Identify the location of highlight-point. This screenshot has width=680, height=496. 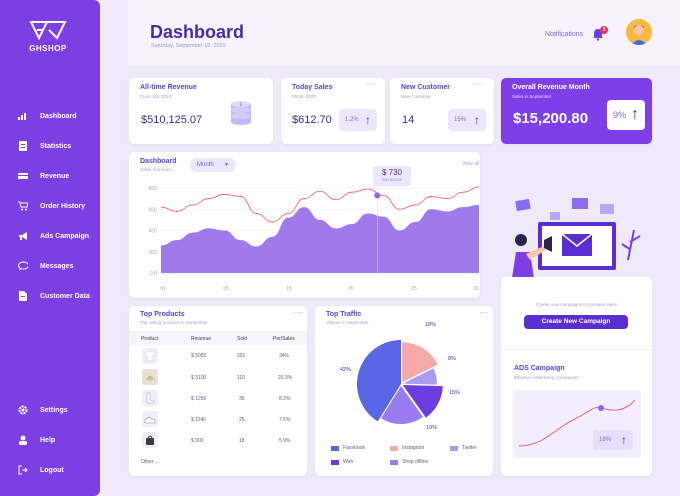
(377, 195).